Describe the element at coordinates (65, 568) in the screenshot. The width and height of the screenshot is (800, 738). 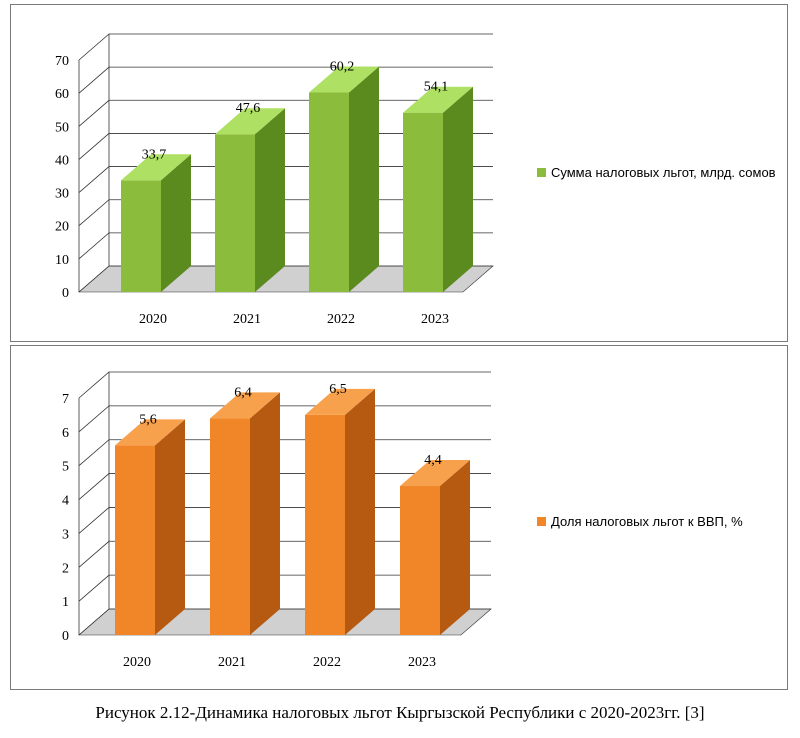
I see `y-tick-label: 2` at that location.